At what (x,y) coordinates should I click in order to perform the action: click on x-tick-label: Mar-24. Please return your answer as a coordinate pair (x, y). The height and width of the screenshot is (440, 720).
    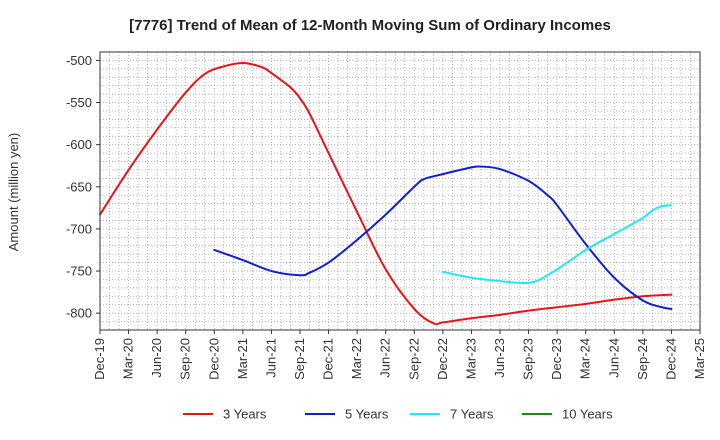
    Looking at the image, I should click on (585, 358).